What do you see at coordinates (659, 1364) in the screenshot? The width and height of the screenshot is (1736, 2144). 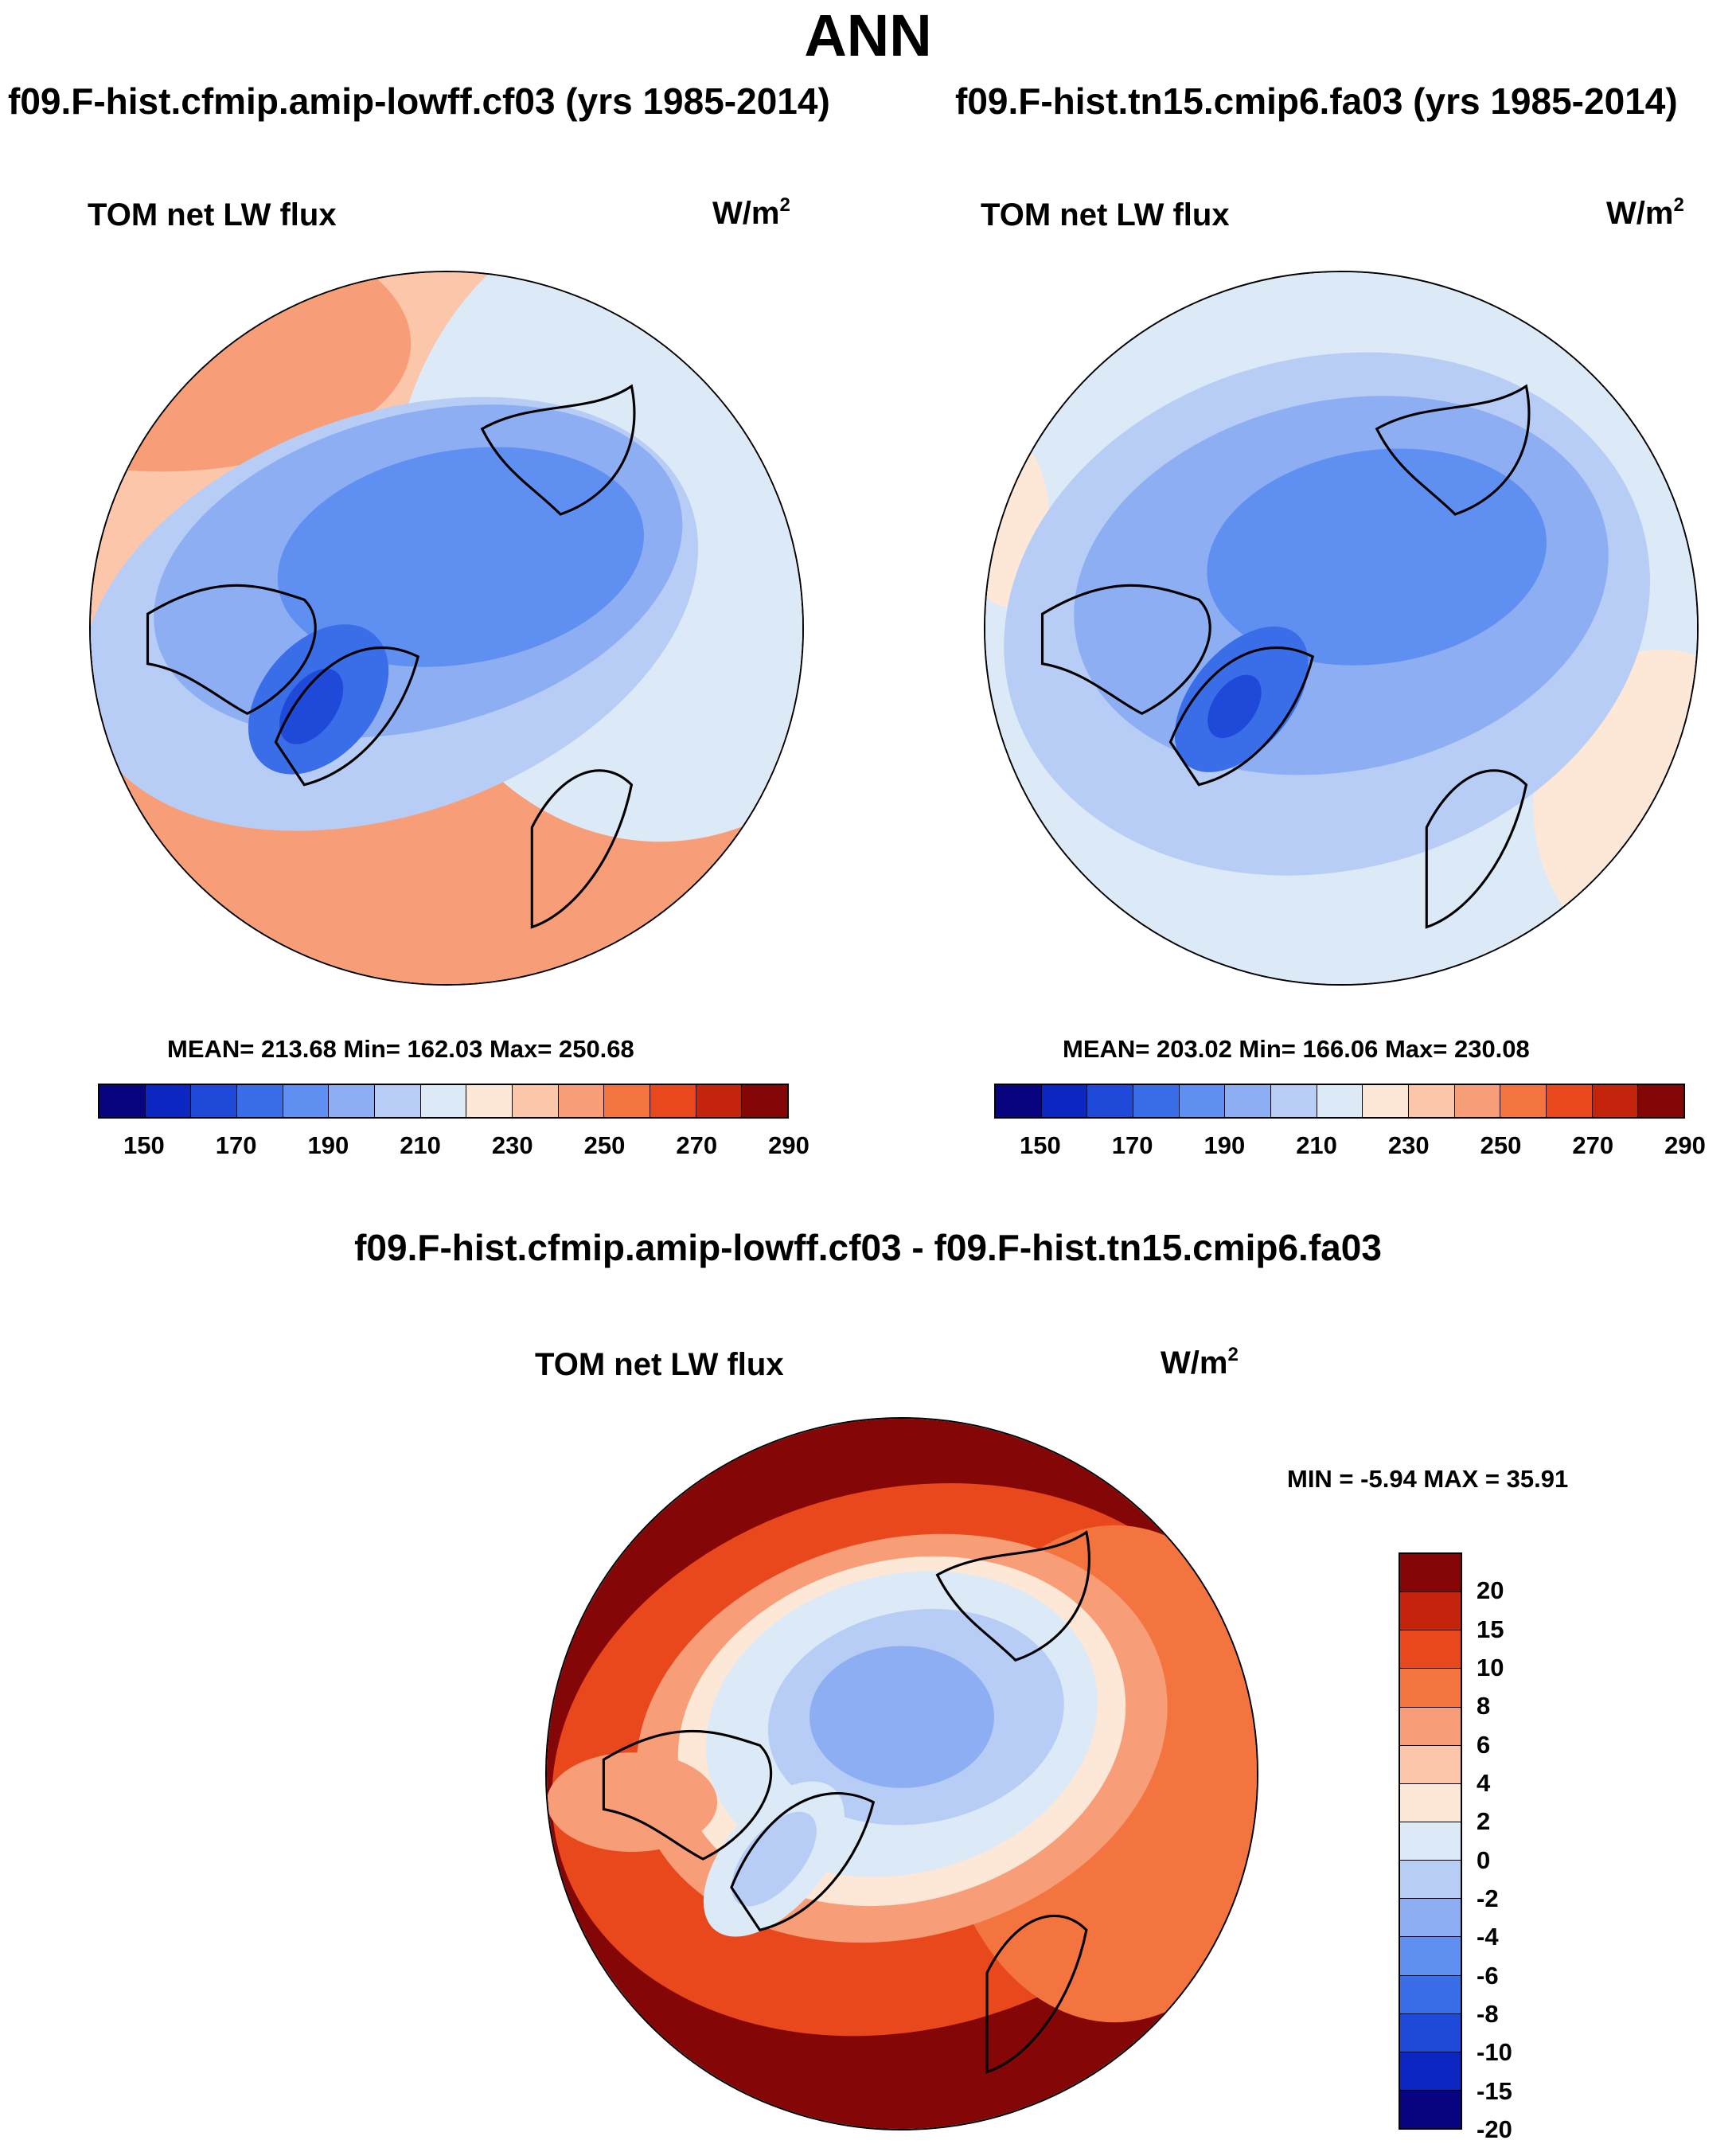 I see `diff-variable-label: TOM net LW flux` at bounding box center [659, 1364].